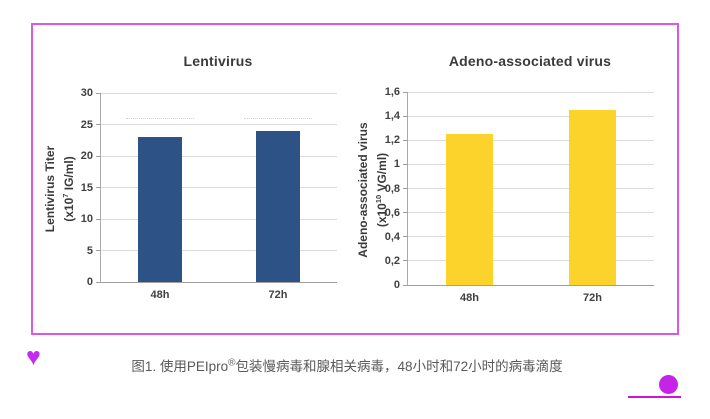  What do you see at coordinates (89, 250) in the screenshot?
I see `y-axis-tick-label: 5` at bounding box center [89, 250].